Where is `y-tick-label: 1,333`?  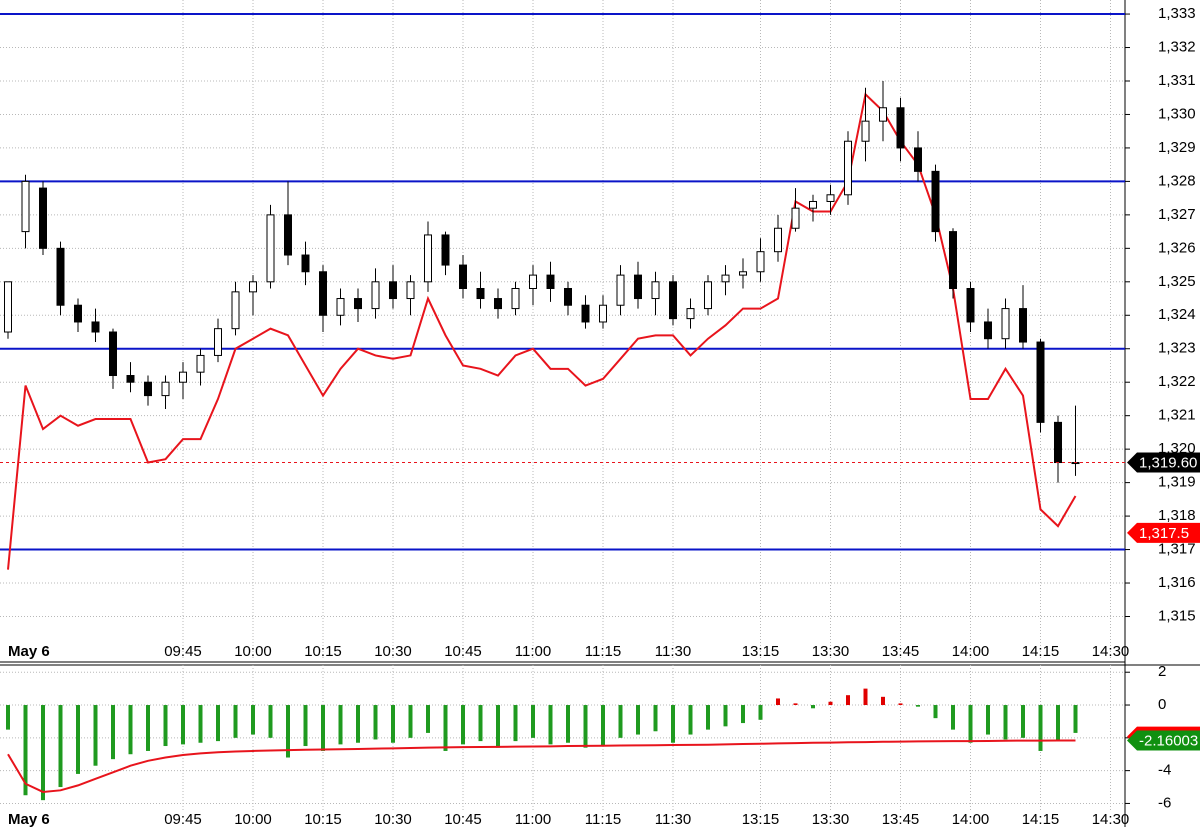 y-tick-label: 1,333 is located at coordinates (1177, 13).